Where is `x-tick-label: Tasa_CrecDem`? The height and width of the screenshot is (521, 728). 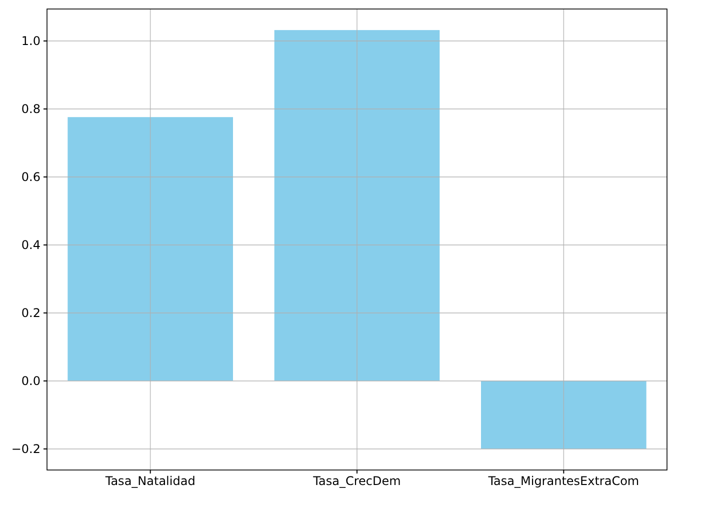
x-tick-label: Tasa_CrecDem is located at coordinates (356, 481).